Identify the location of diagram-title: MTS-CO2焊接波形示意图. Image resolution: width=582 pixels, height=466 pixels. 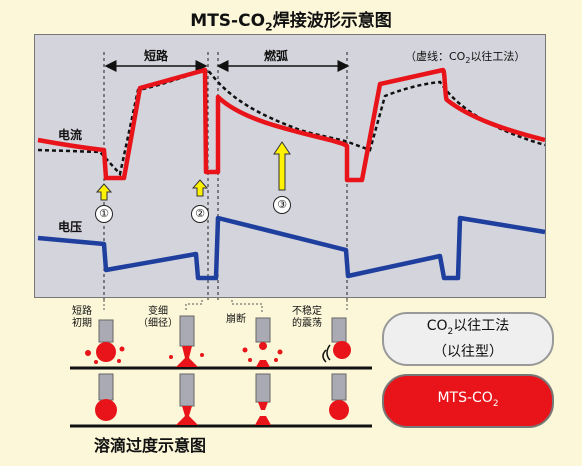
(291, 19).